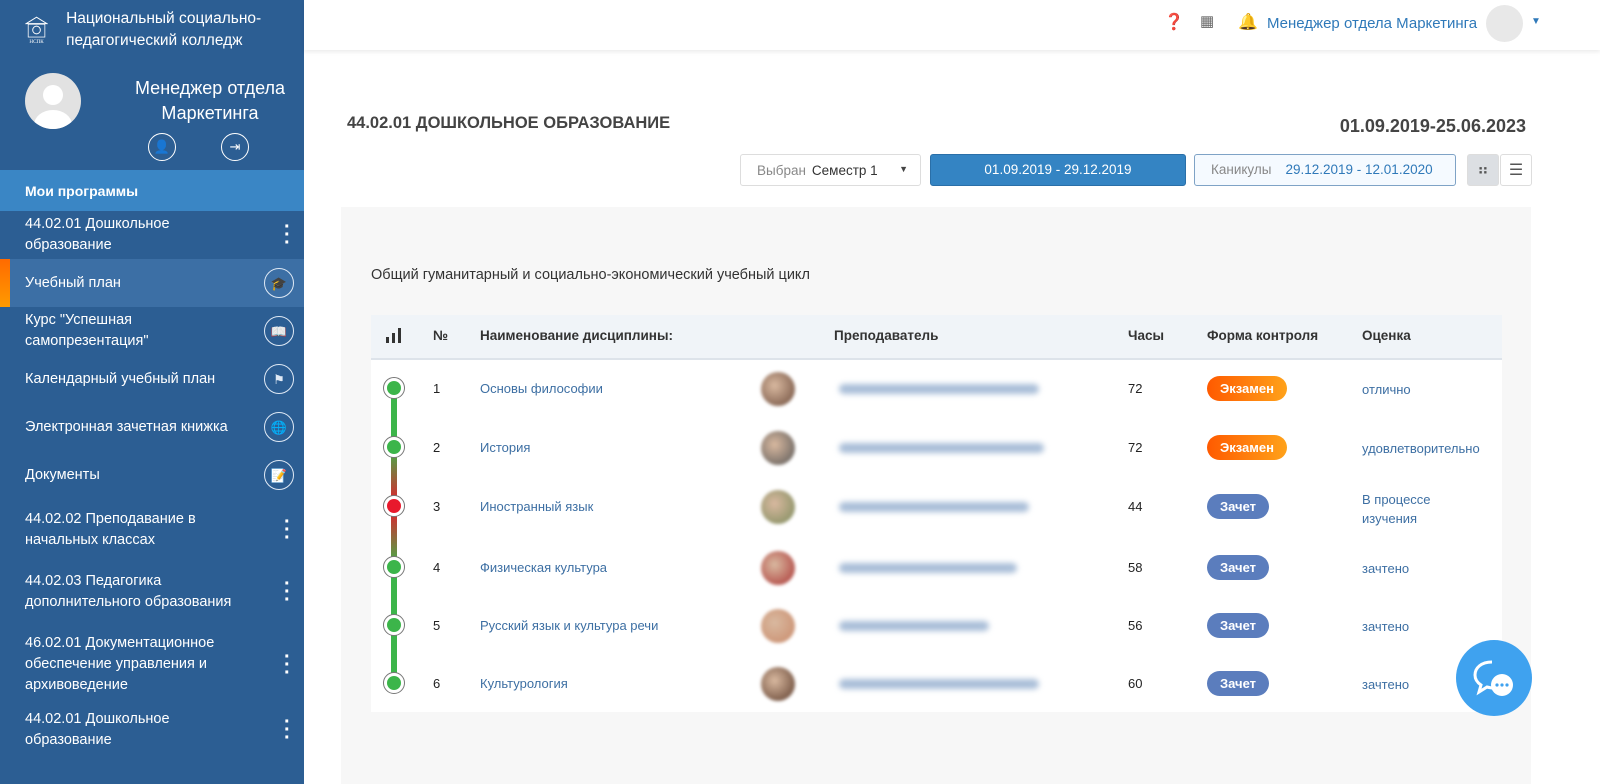  Describe the element at coordinates (830, 170) in the screenshot. I see `semester-select: Выбран Семестр 1 ▼` at that location.